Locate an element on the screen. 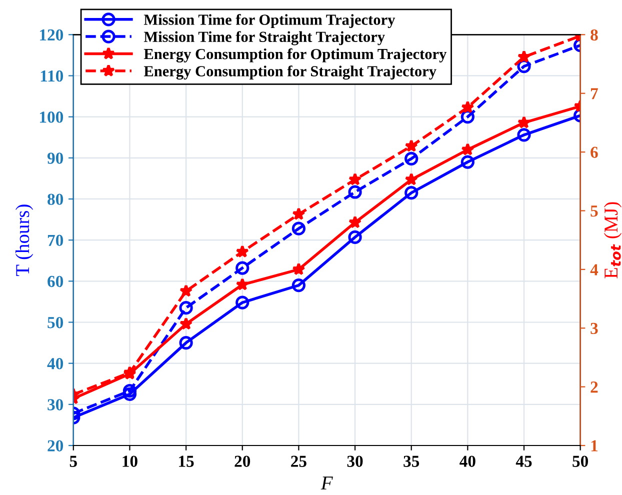  y-tick-label: 30 is located at coordinates (56, 404).